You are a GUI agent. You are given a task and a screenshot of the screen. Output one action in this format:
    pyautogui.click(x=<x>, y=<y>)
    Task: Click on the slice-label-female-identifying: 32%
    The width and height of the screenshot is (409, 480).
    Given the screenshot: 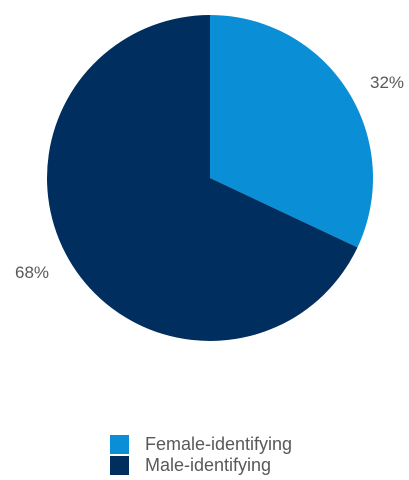 What is the action you would take?
    pyautogui.click(x=387, y=82)
    